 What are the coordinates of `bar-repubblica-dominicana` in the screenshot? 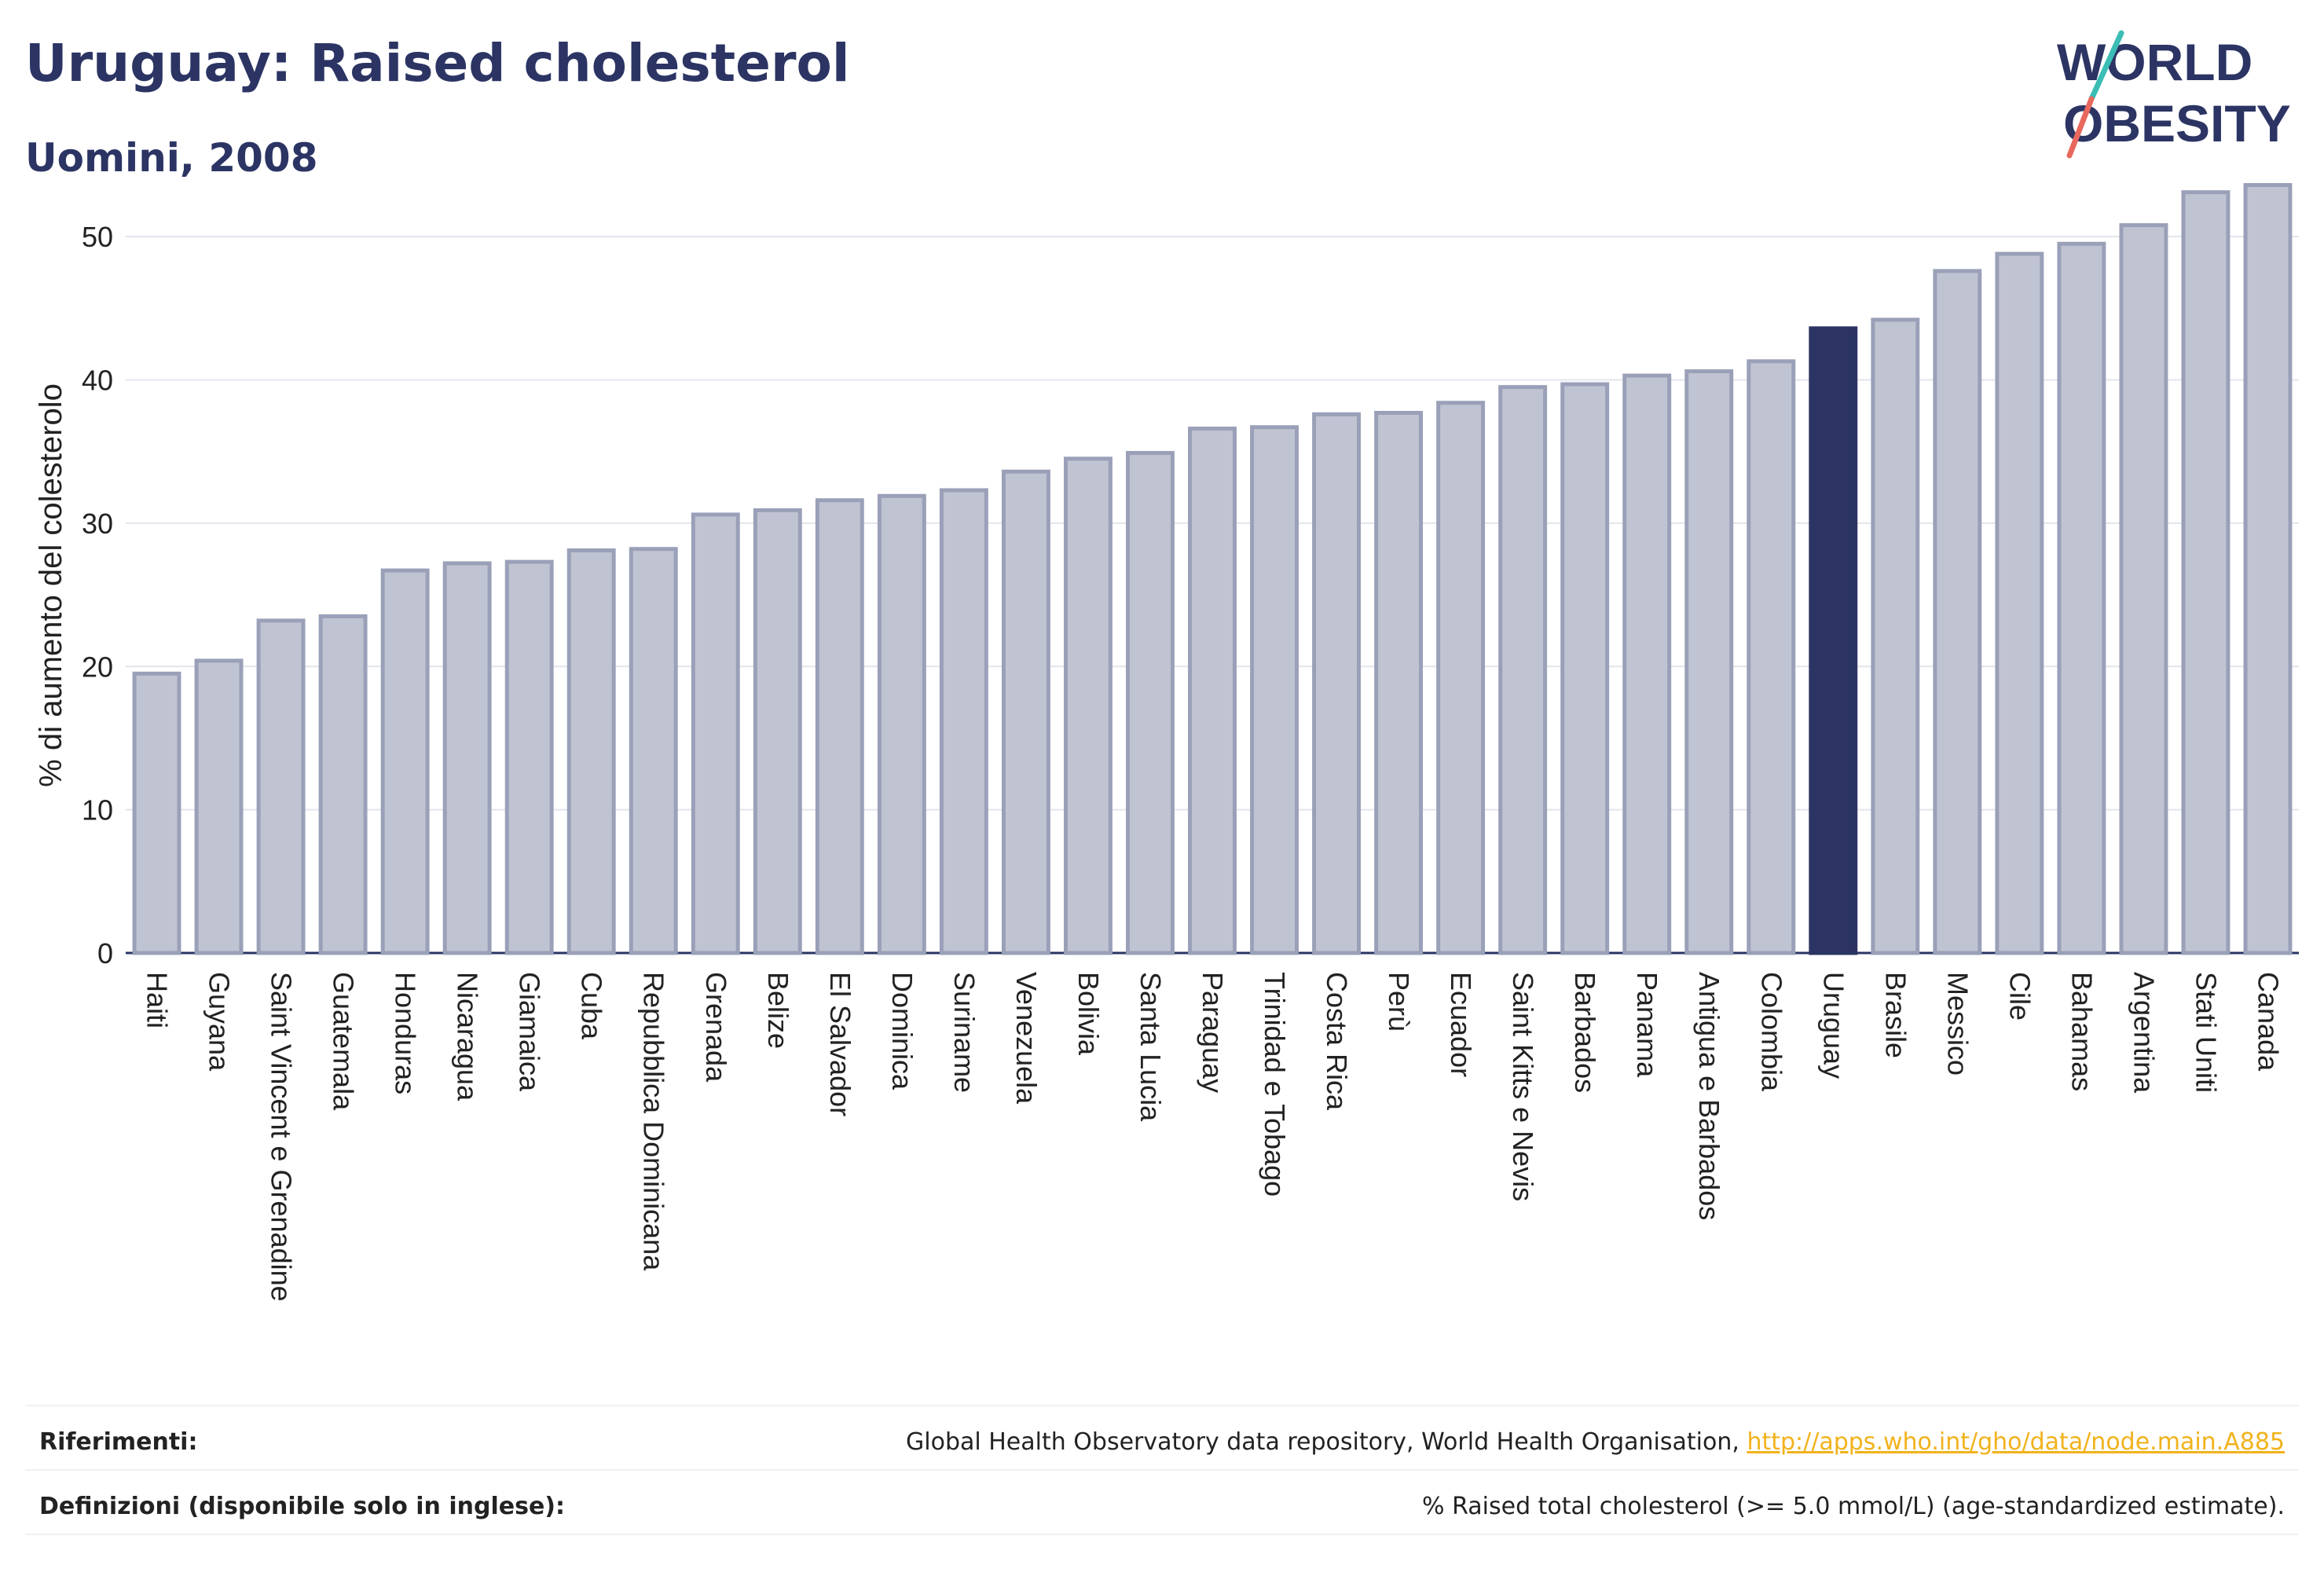 It's located at (653, 751).